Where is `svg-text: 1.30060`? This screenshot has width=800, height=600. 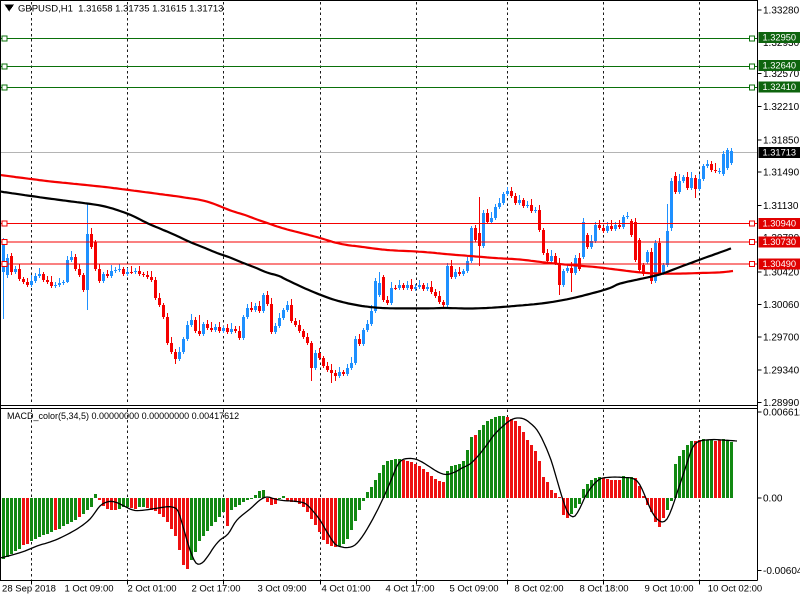
svg-text: 1.30060 is located at coordinates (781, 305).